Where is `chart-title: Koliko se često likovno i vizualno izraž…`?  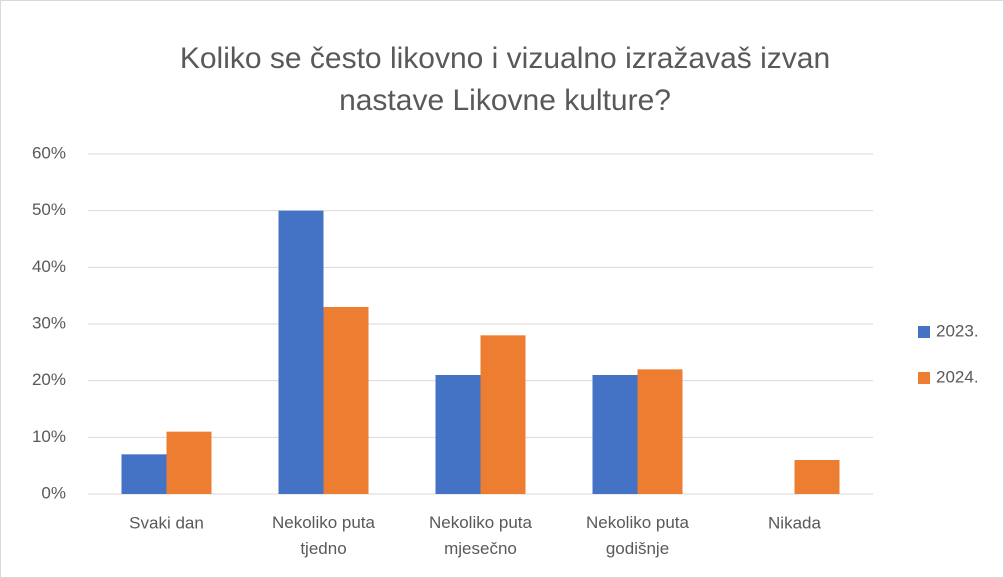
chart-title: Koliko se često likovno i vizualno izraž… is located at coordinates (505, 79).